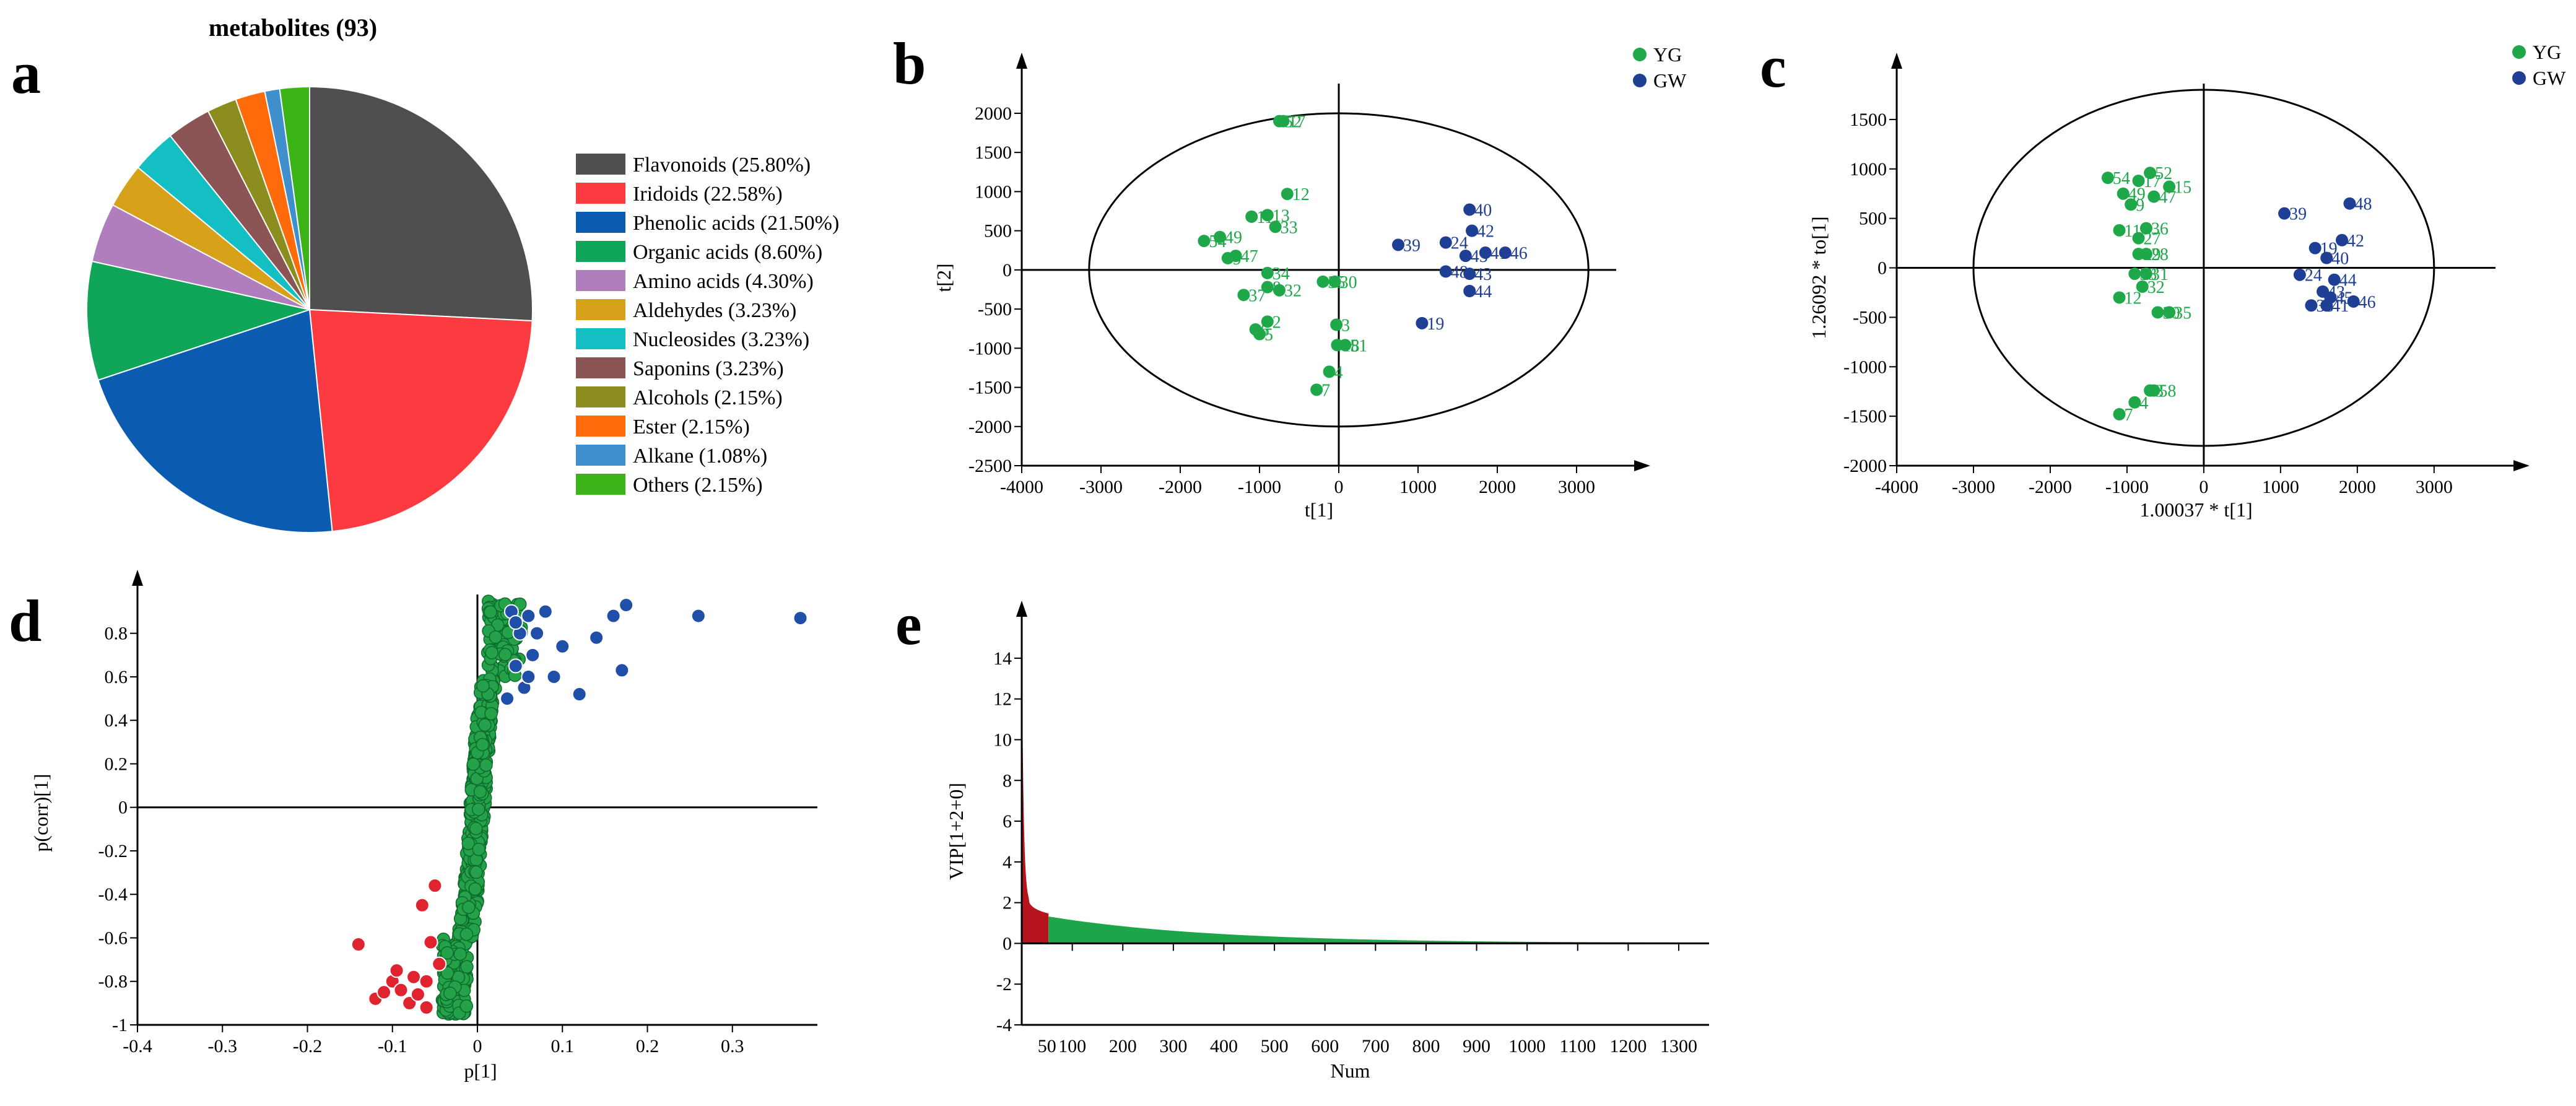 The width and height of the screenshot is (2576, 1106). I want to click on x-tick-label: 1100, so click(1577, 1046).